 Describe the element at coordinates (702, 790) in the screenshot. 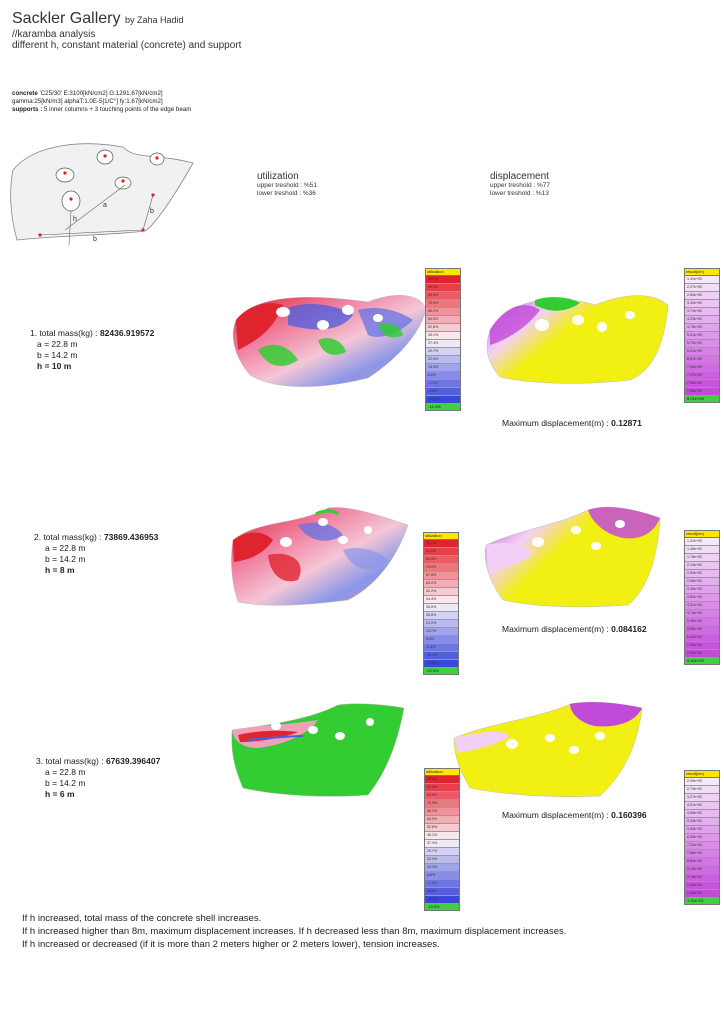

I see `legend-row: 2.73e+00` at that location.